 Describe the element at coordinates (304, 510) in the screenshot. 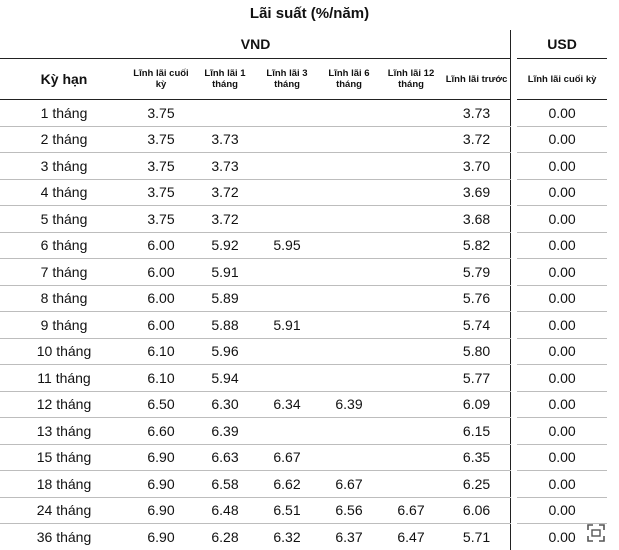

I see `table-row: 24 tháng 6.90 6.48 6.51 6.56 6.67 6.06 0.00` at that location.